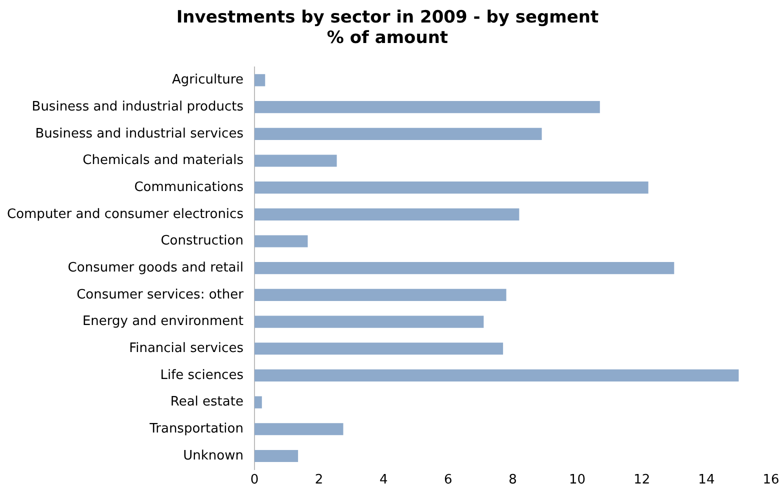 The width and height of the screenshot is (783, 495). Describe the element at coordinates (156, 268) in the screenshot. I see `y-tick-label: Consumer goods and retail` at that location.